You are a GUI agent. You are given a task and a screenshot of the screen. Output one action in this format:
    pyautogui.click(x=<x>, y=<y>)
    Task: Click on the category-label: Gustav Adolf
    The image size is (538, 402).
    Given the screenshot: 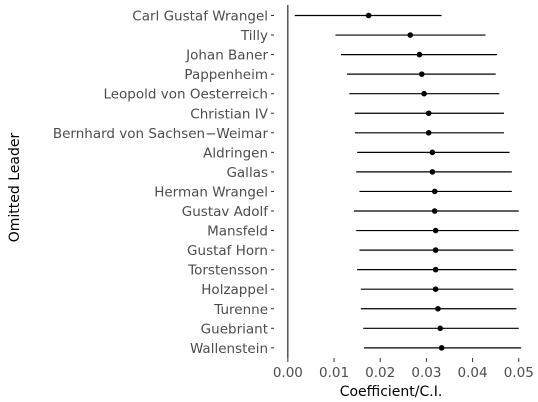 What is the action you would take?
    pyautogui.click(x=225, y=212)
    